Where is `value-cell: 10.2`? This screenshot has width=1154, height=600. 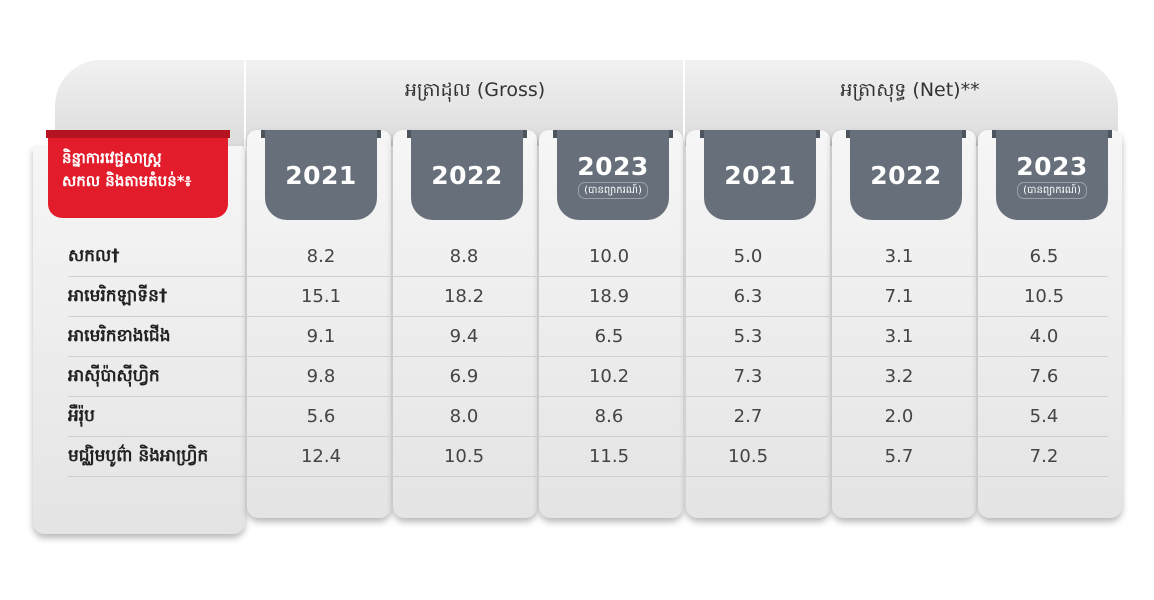
value-cell: 10.2 is located at coordinates (609, 376).